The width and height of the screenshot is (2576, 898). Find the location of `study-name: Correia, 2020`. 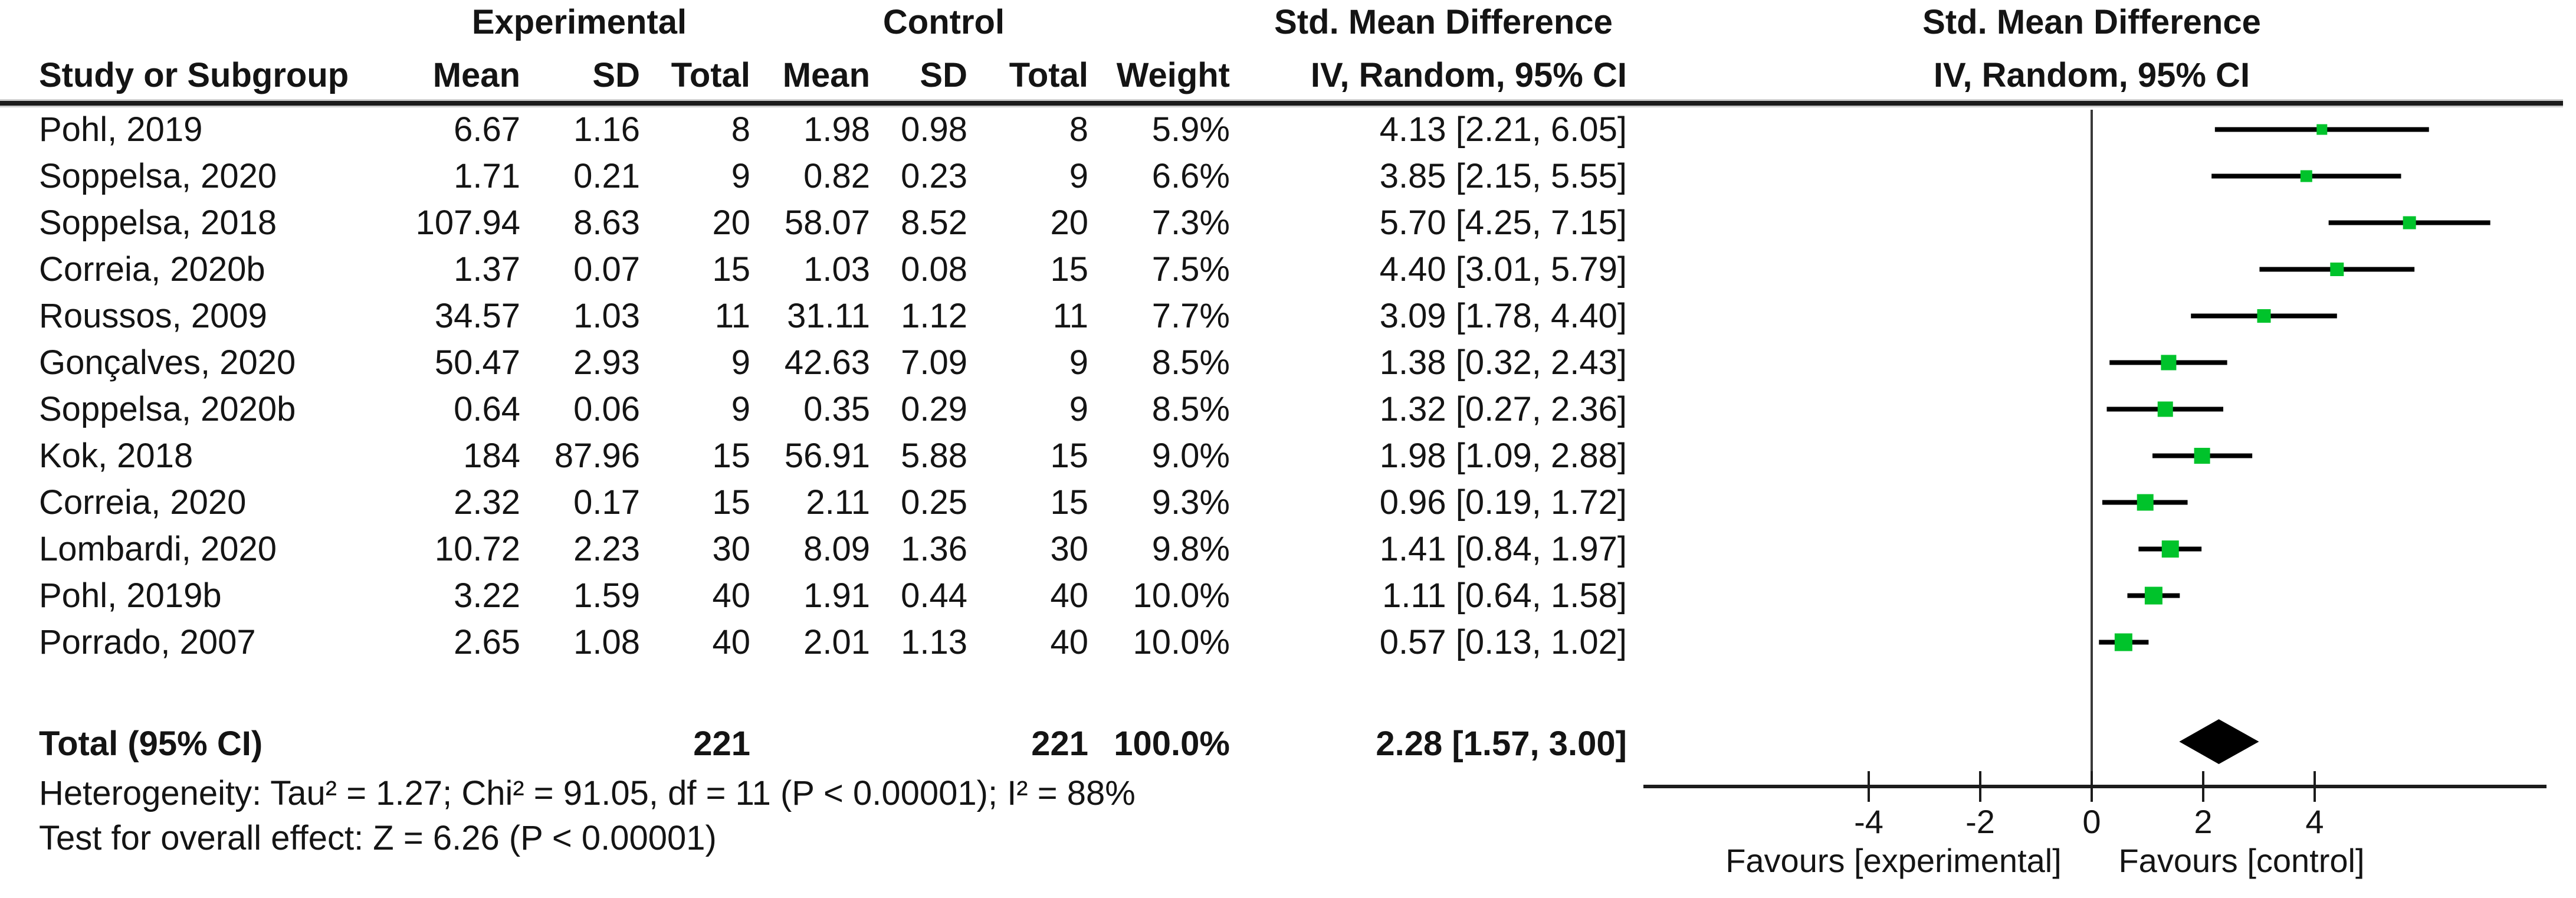

study-name: Correia, 2020 is located at coordinates (143, 503).